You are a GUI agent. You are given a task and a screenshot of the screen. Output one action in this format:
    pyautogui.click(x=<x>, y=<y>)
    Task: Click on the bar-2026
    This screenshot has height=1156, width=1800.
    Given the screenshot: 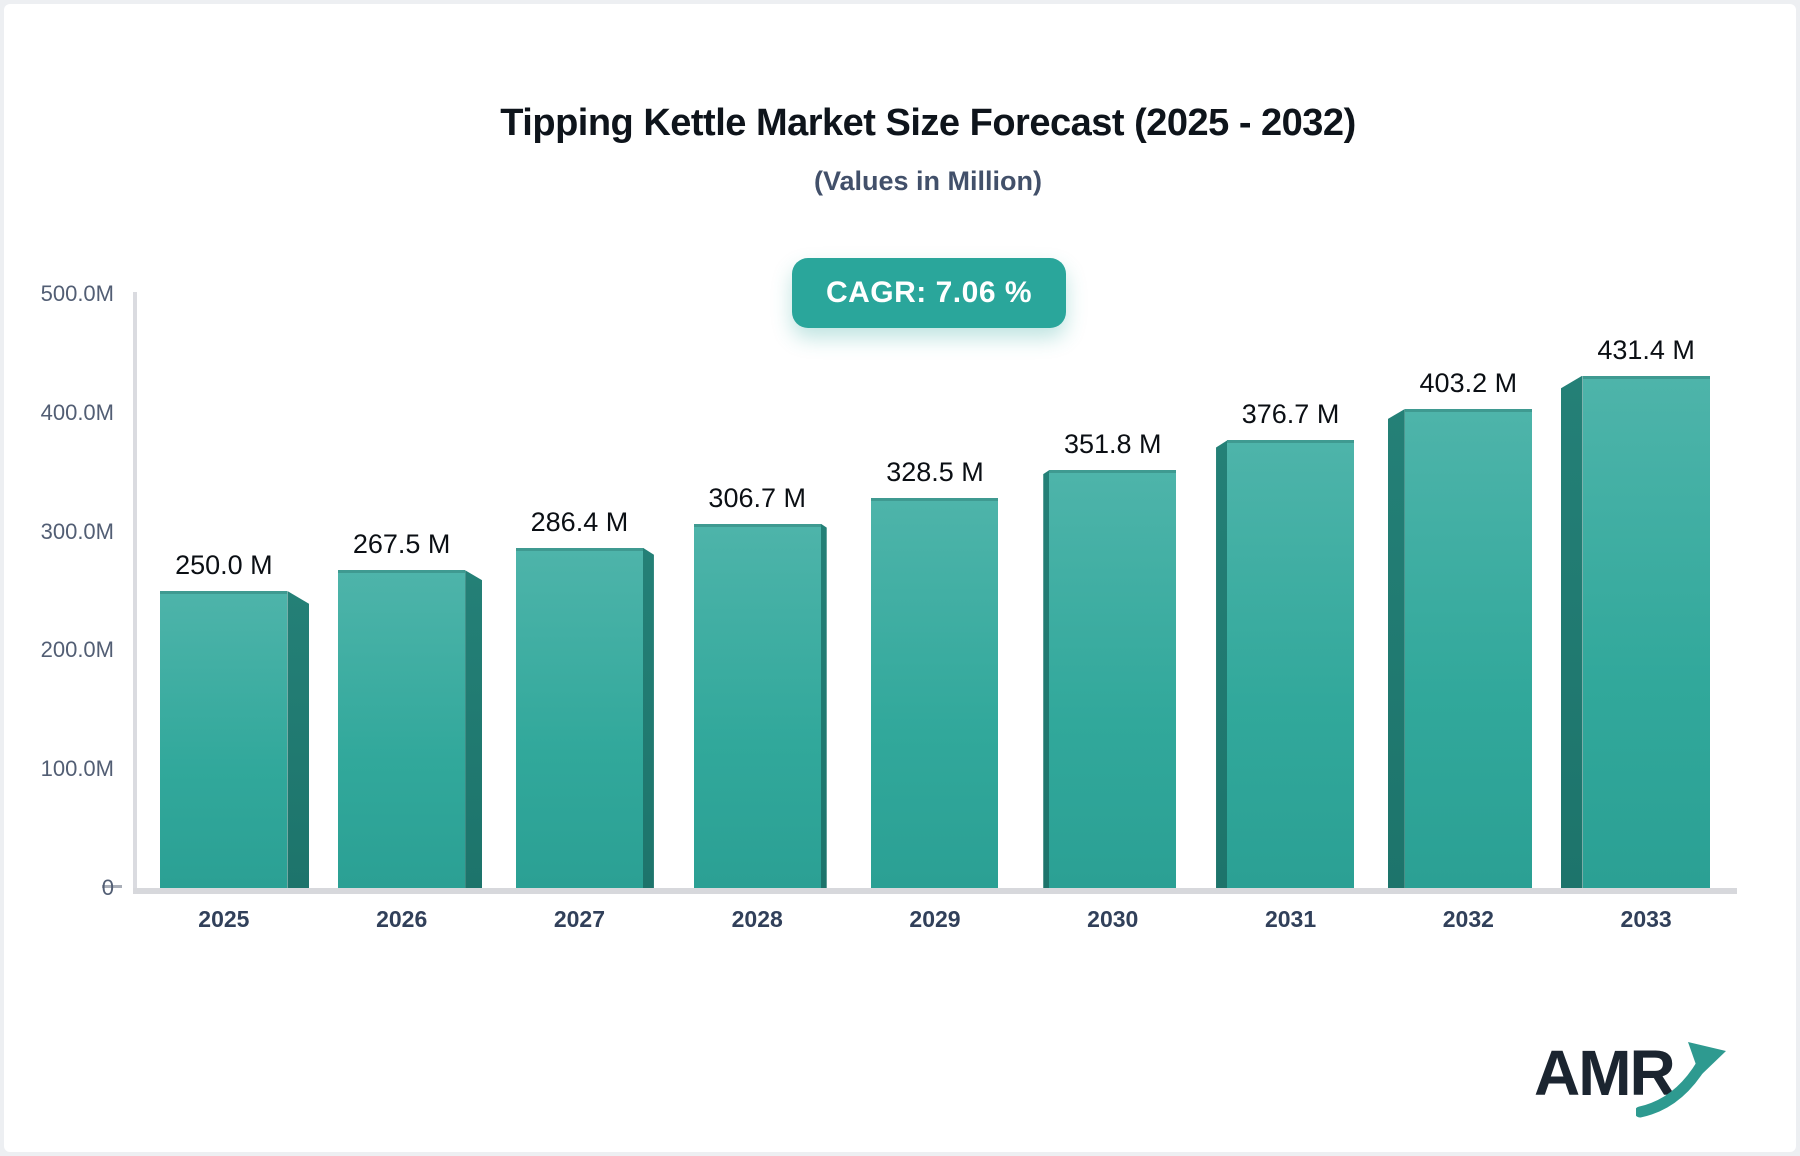 What is the action you would take?
    pyautogui.click(x=402, y=729)
    